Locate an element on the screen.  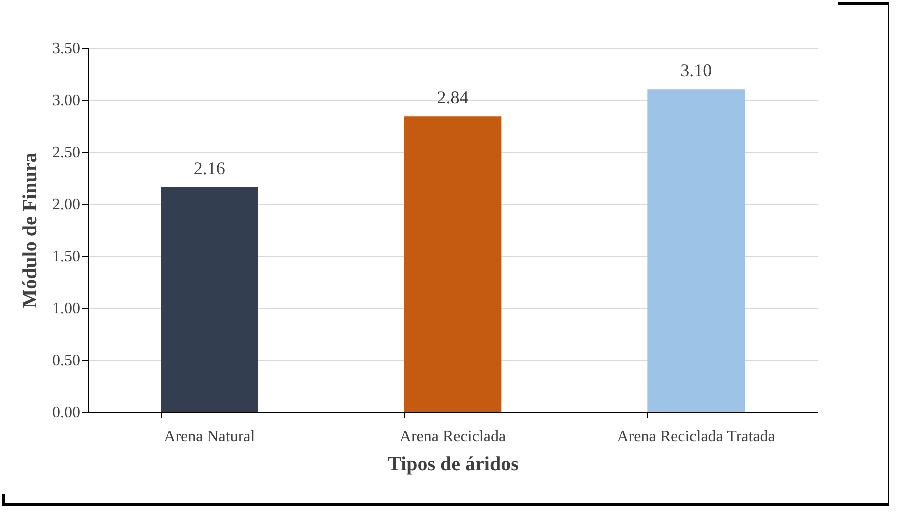
x-tick-label: Arena Reciclada Tratada is located at coordinates (696, 437).